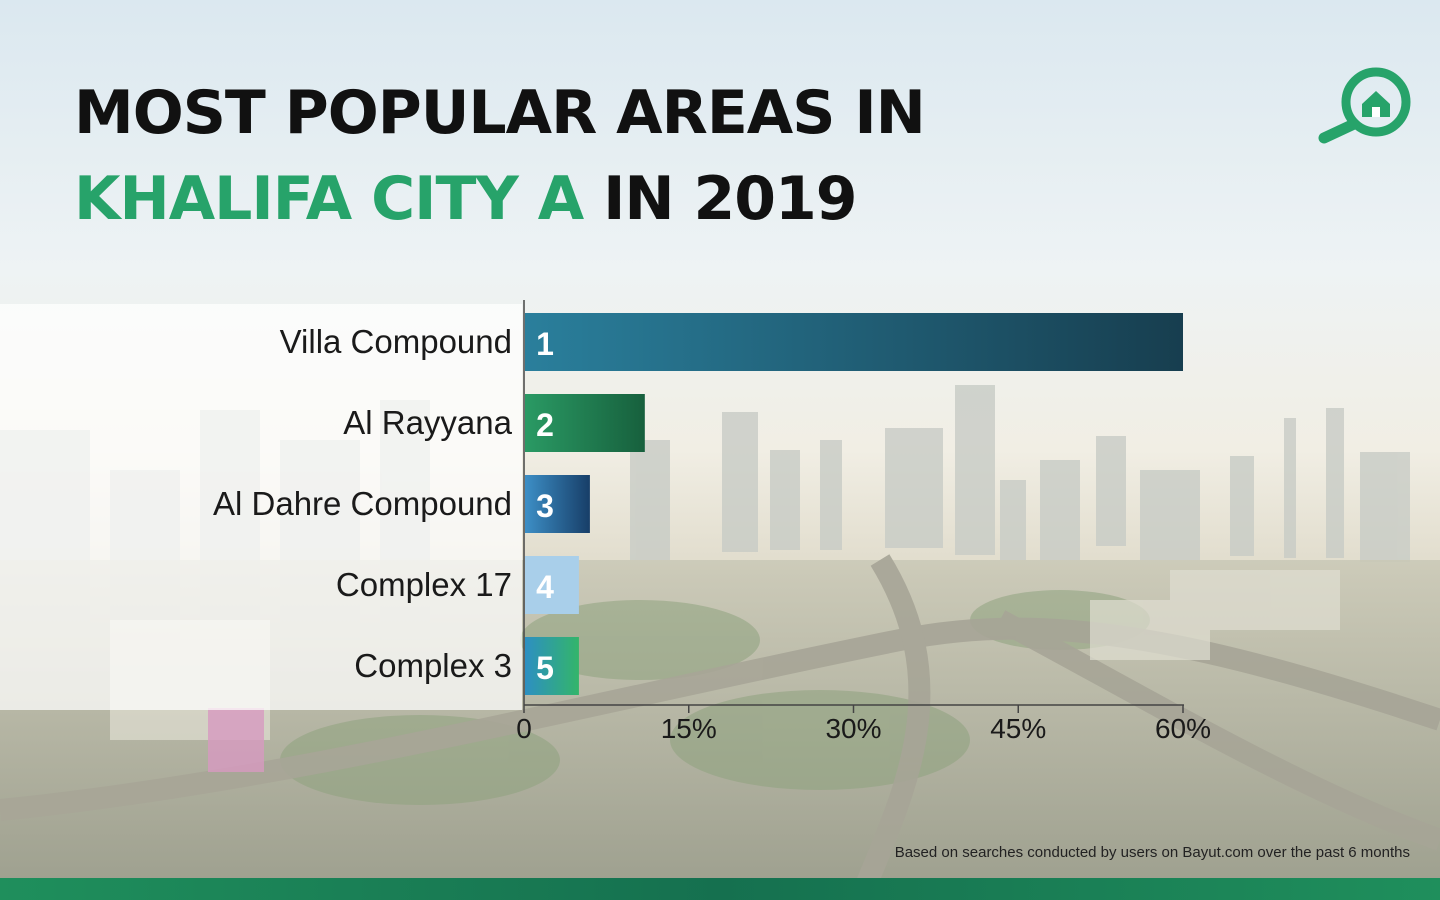 Image resolution: width=1440 pixels, height=900 pixels. I want to click on title-highlight: KHALIFA CITY A, so click(329, 199).